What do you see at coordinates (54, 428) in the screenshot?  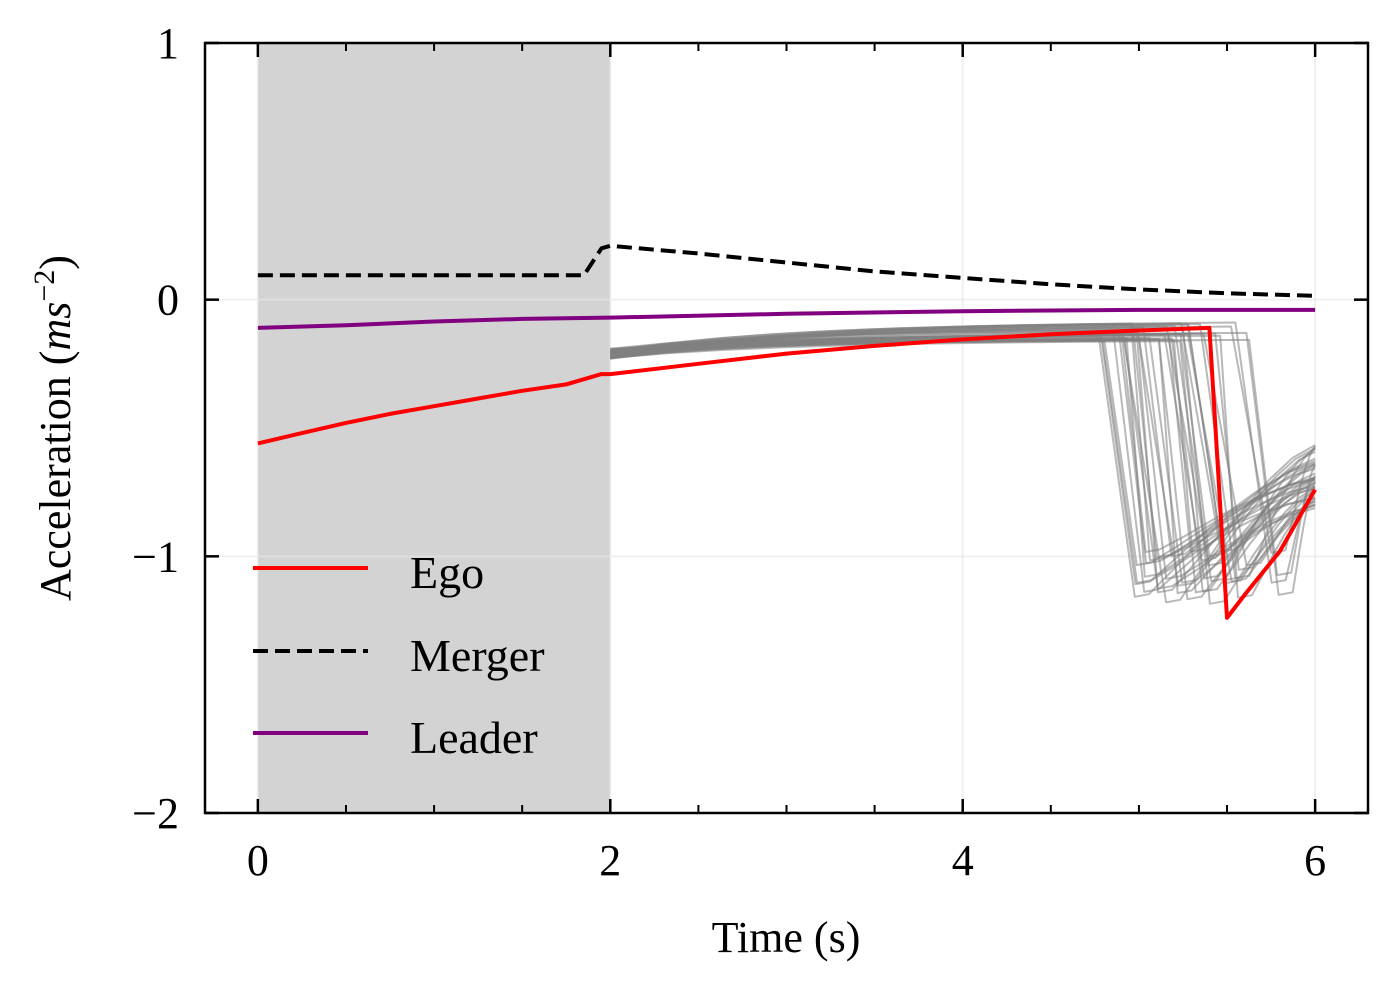 I see `y-axis-label: Acceleration (ms−2)` at bounding box center [54, 428].